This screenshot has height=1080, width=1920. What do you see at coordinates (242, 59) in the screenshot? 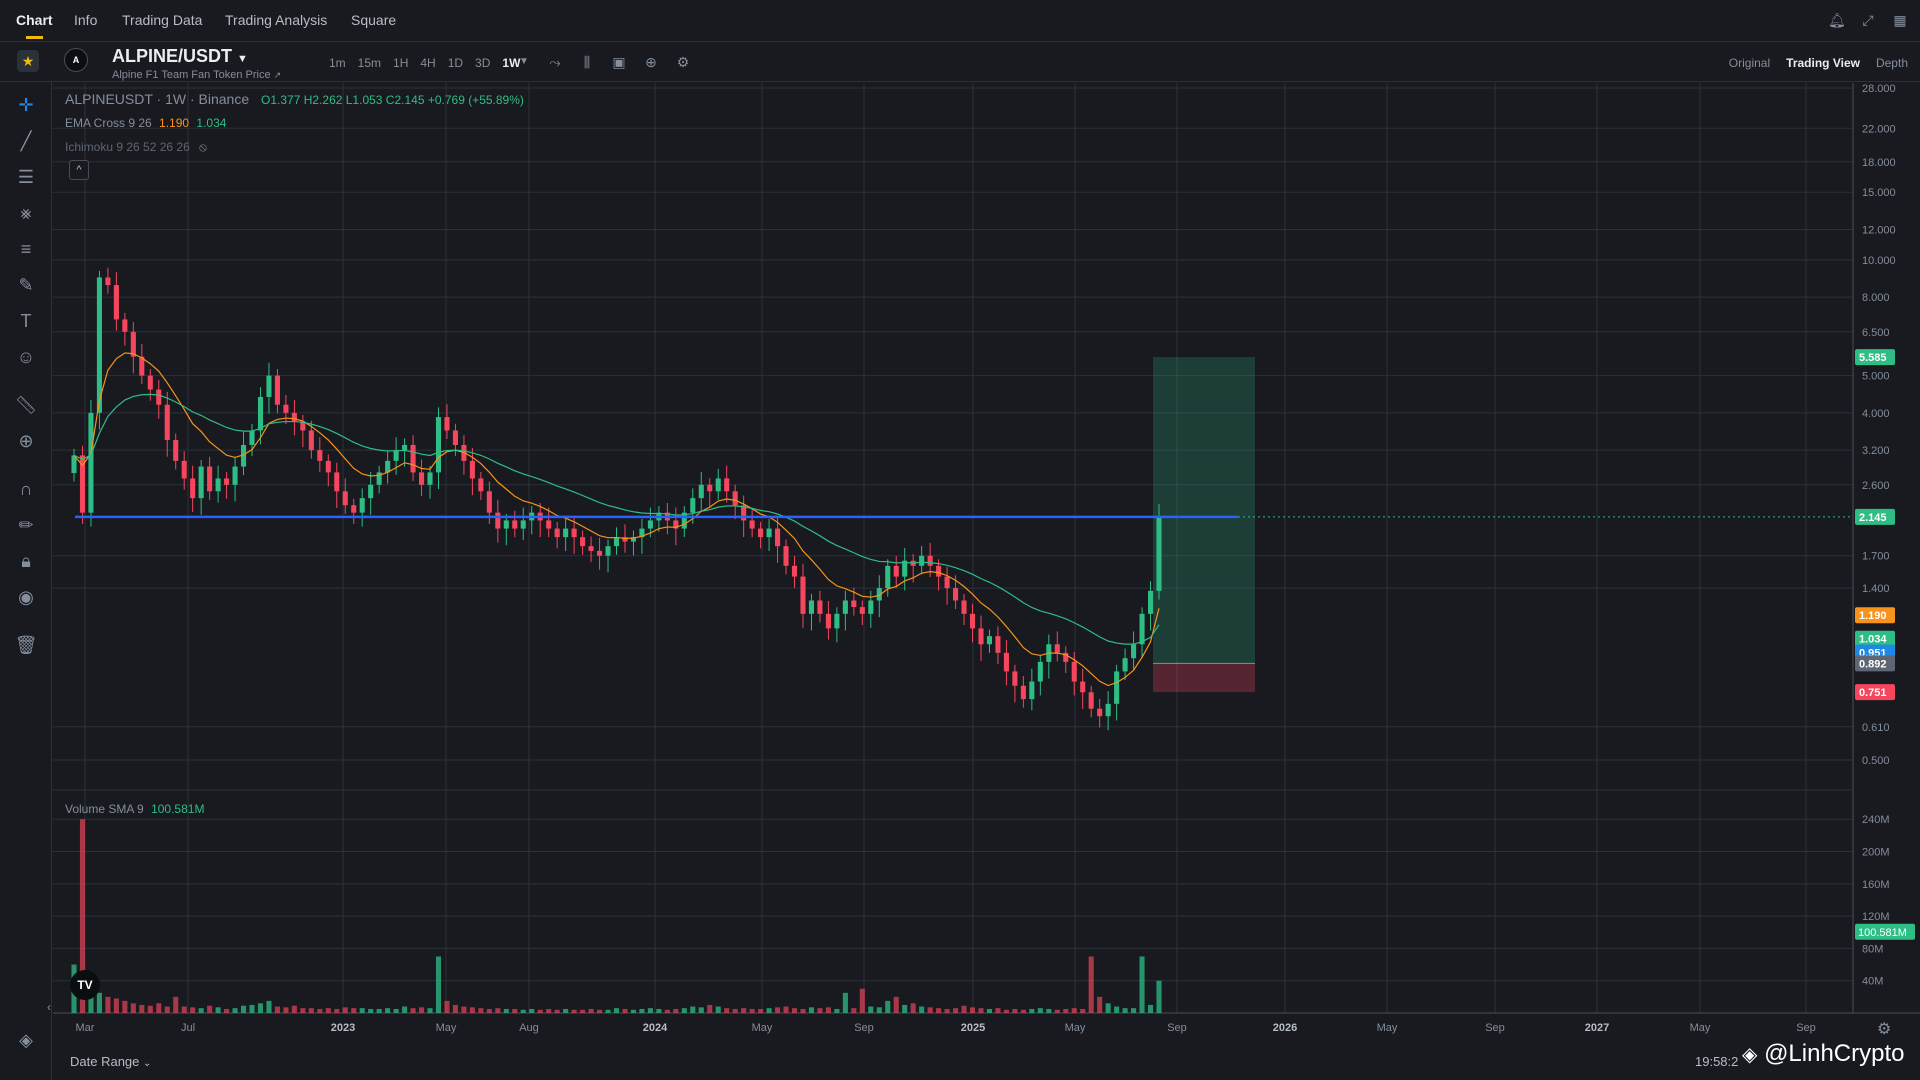
I see `caret-down-icon: ▼` at bounding box center [242, 59].